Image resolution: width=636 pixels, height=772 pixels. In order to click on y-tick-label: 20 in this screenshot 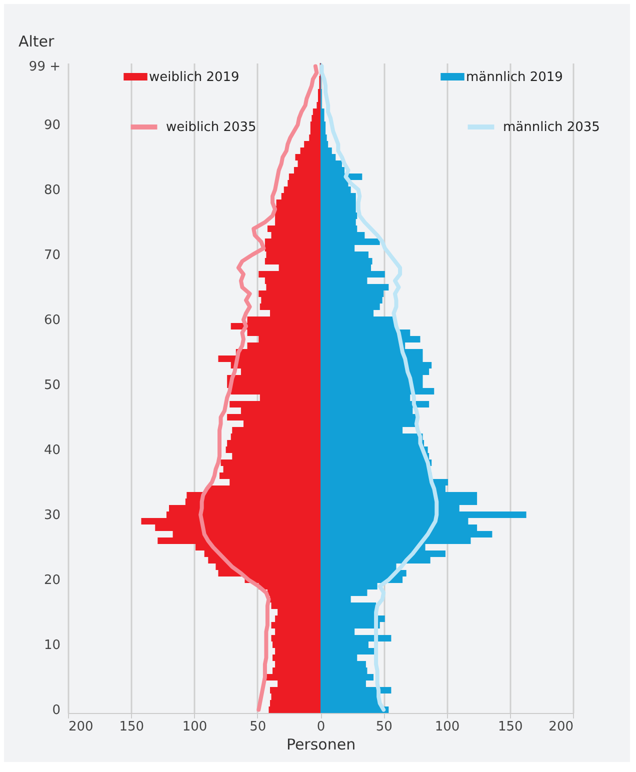, I will do `click(52, 580)`.